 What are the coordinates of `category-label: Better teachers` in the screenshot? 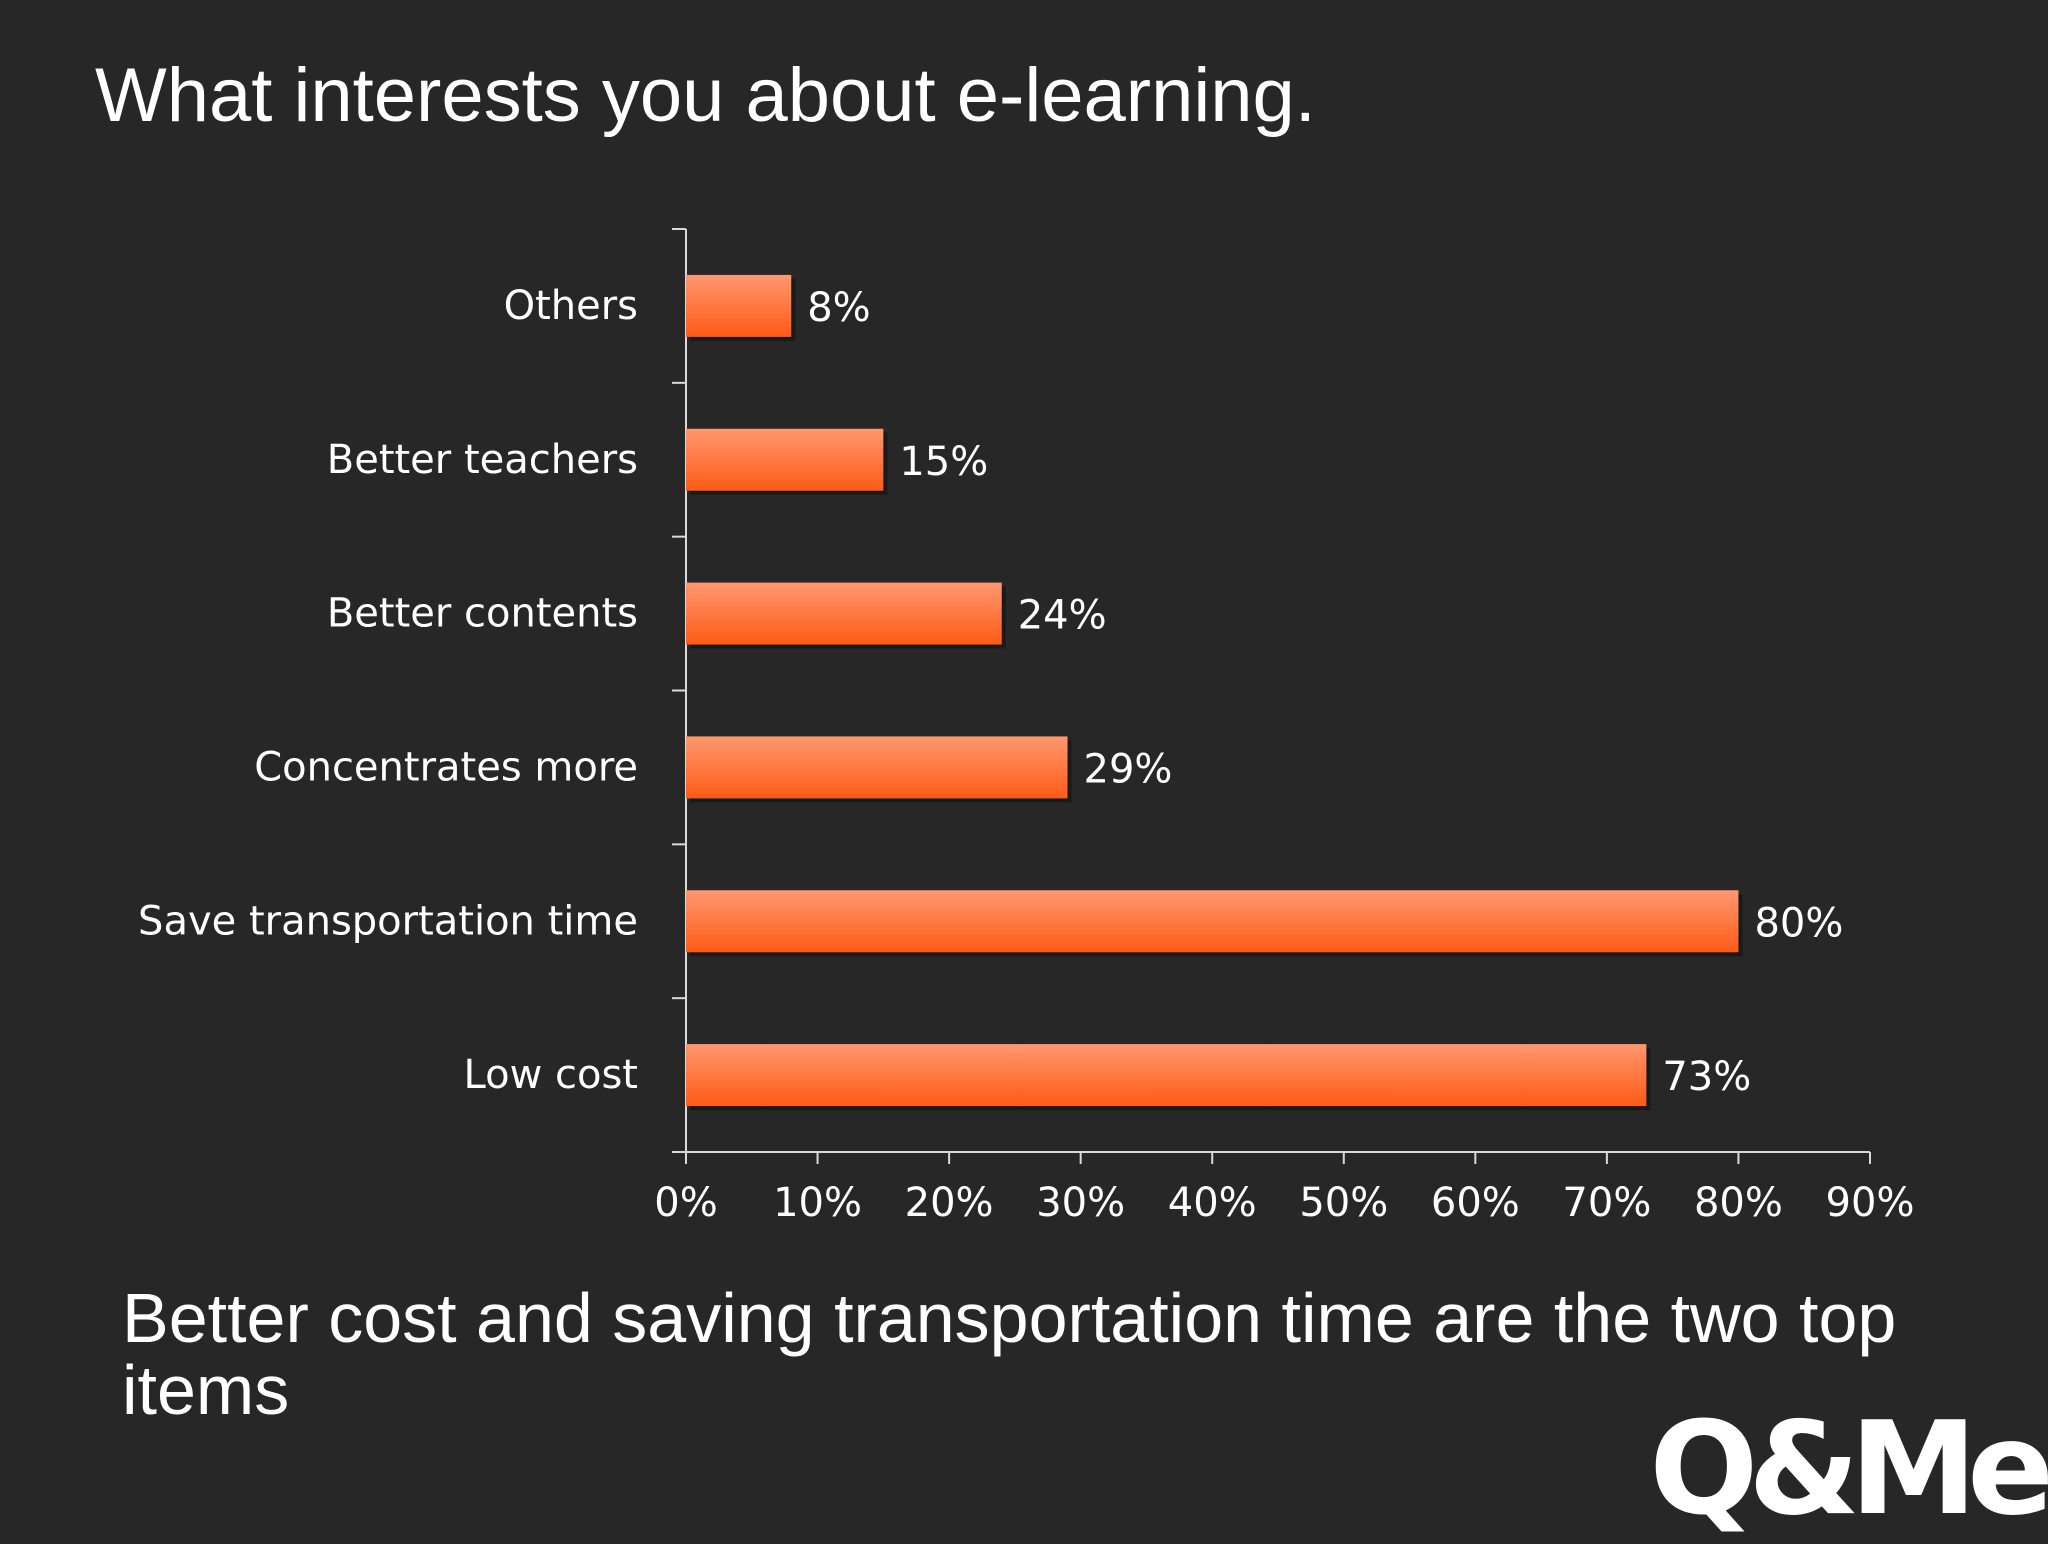 It's located at (482, 460).